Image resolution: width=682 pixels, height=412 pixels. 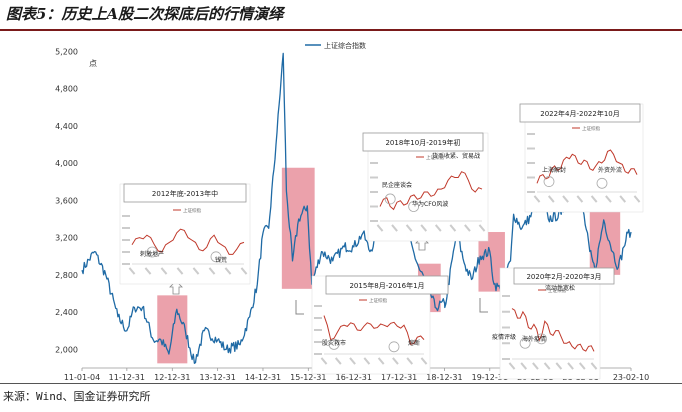 What do you see at coordinates (444, 377) in the screenshot?
I see `x-tick-label: 18-12-31` at bounding box center [444, 377].